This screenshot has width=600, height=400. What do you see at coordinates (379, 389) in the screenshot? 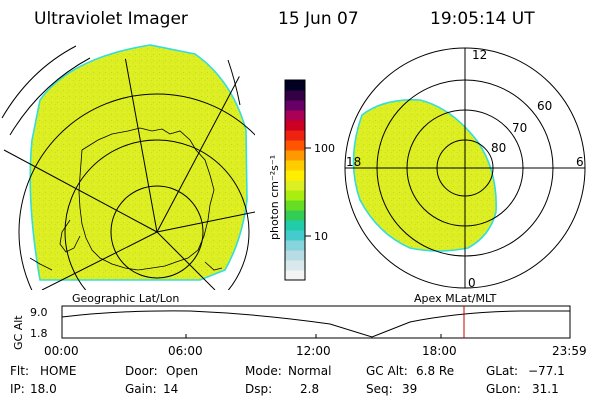
I see `status-seq-label: Seq:` at bounding box center [379, 389].